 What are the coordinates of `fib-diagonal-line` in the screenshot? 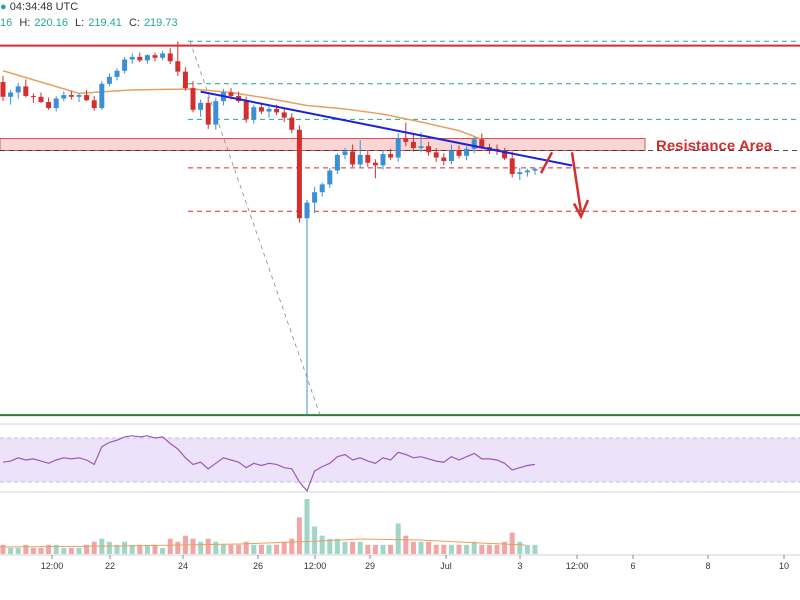 It's located at (255, 228).